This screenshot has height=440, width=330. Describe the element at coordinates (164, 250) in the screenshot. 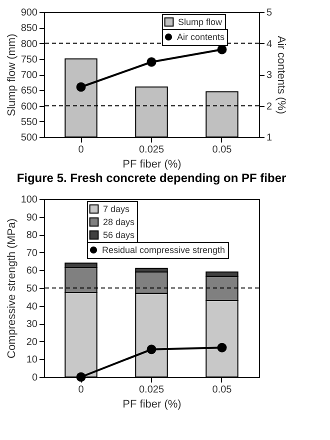

I see `legend-label: Residual compressive strength` at that location.